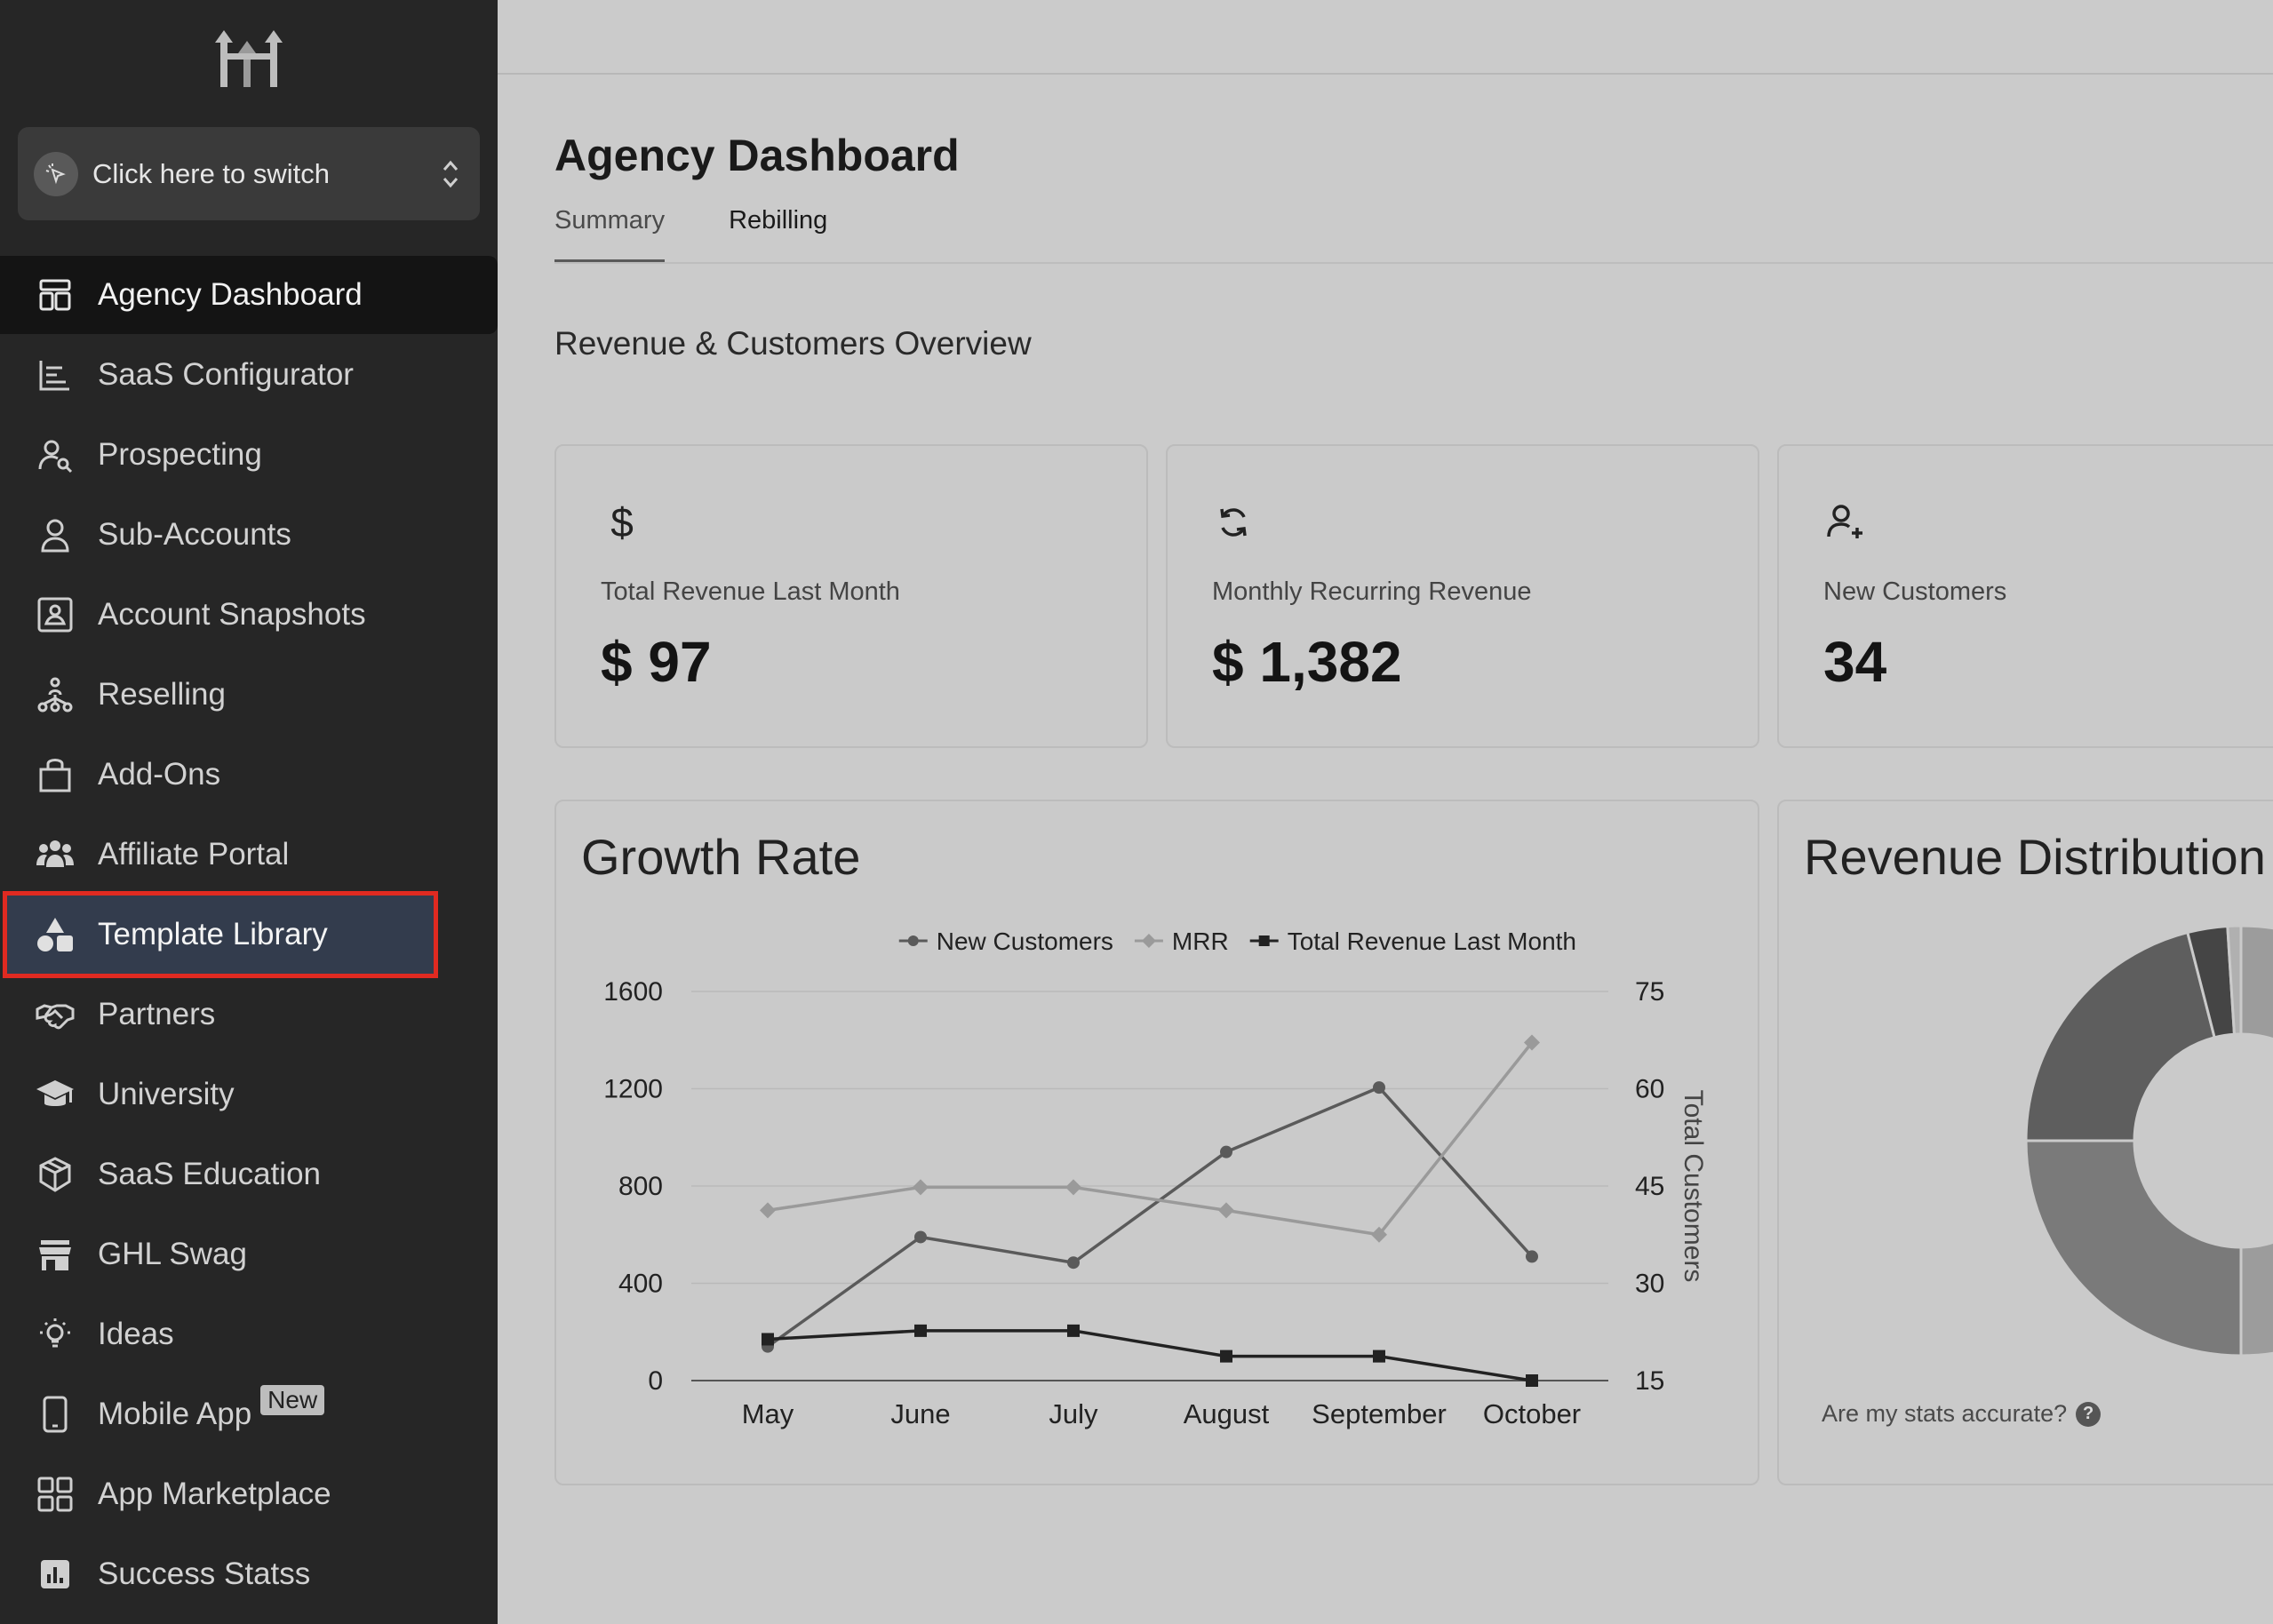 The height and width of the screenshot is (1624, 2273). What do you see at coordinates (55, 1574) in the screenshot?
I see `stats-icon` at bounding box center [55, 1574].